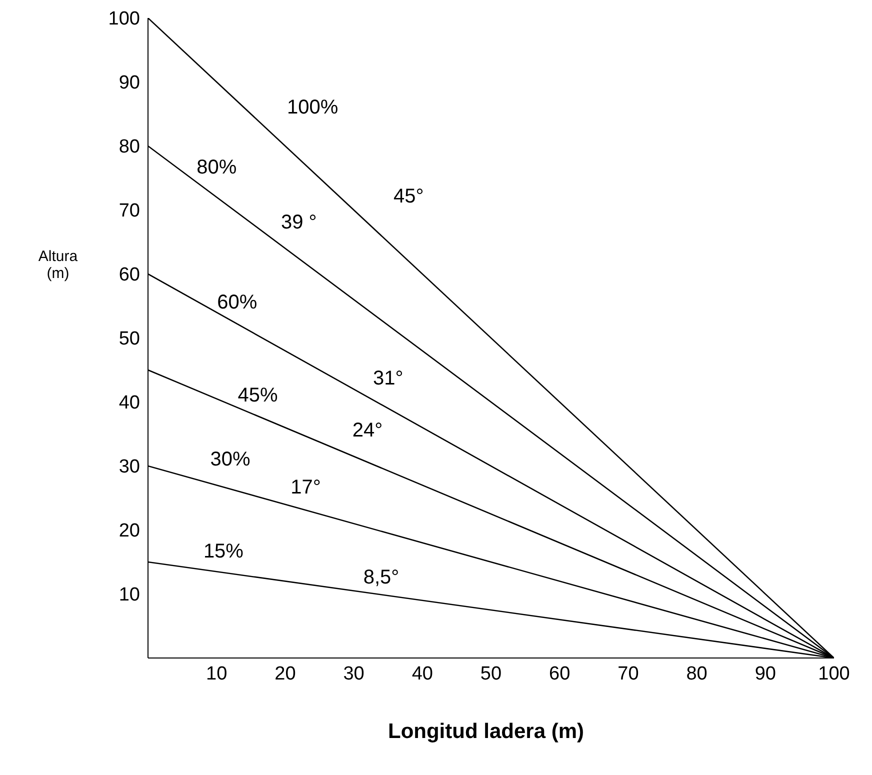 The image size is (872, 775). I want to click on x-tick-label: 100, so click(834, 673).